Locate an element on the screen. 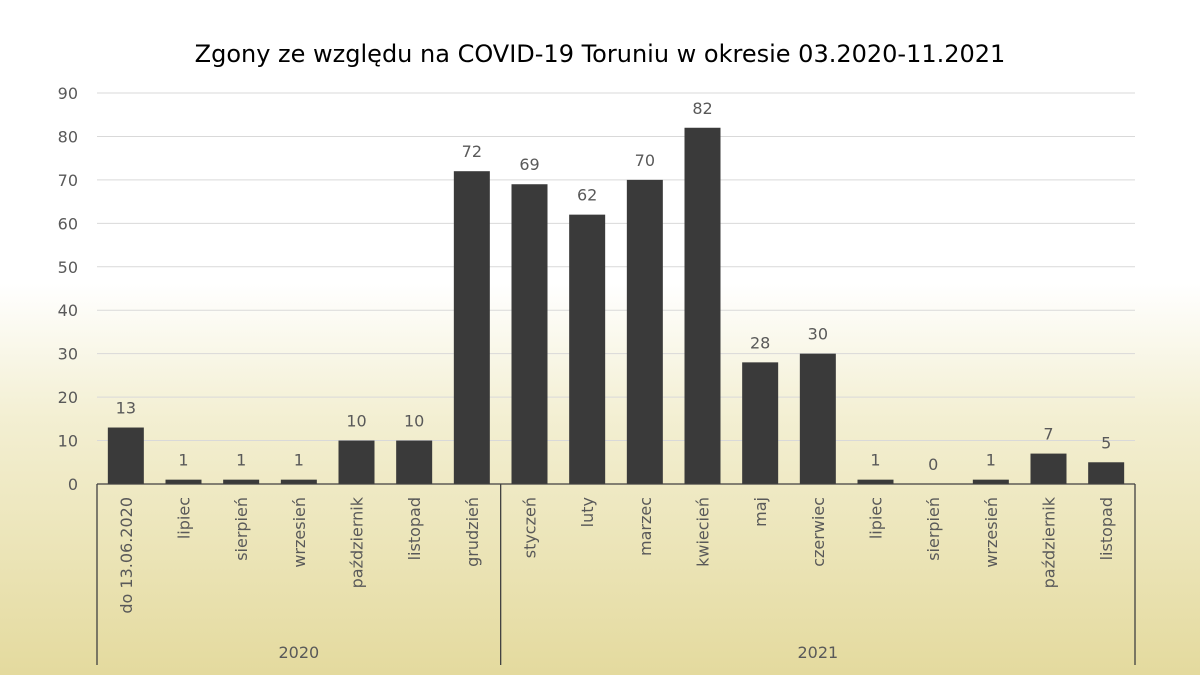 This screenshot has height=675, width=1200. data-label: 72 is located at coordinates (472, 151).